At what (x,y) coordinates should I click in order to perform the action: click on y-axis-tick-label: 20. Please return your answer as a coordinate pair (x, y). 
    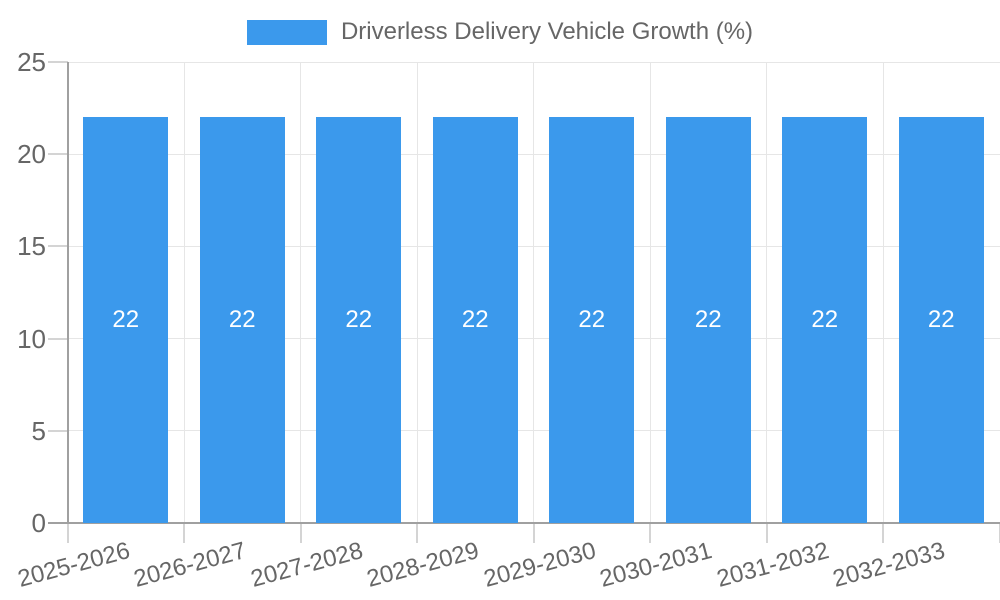
    Looking at the image, I should click on (31, 154).